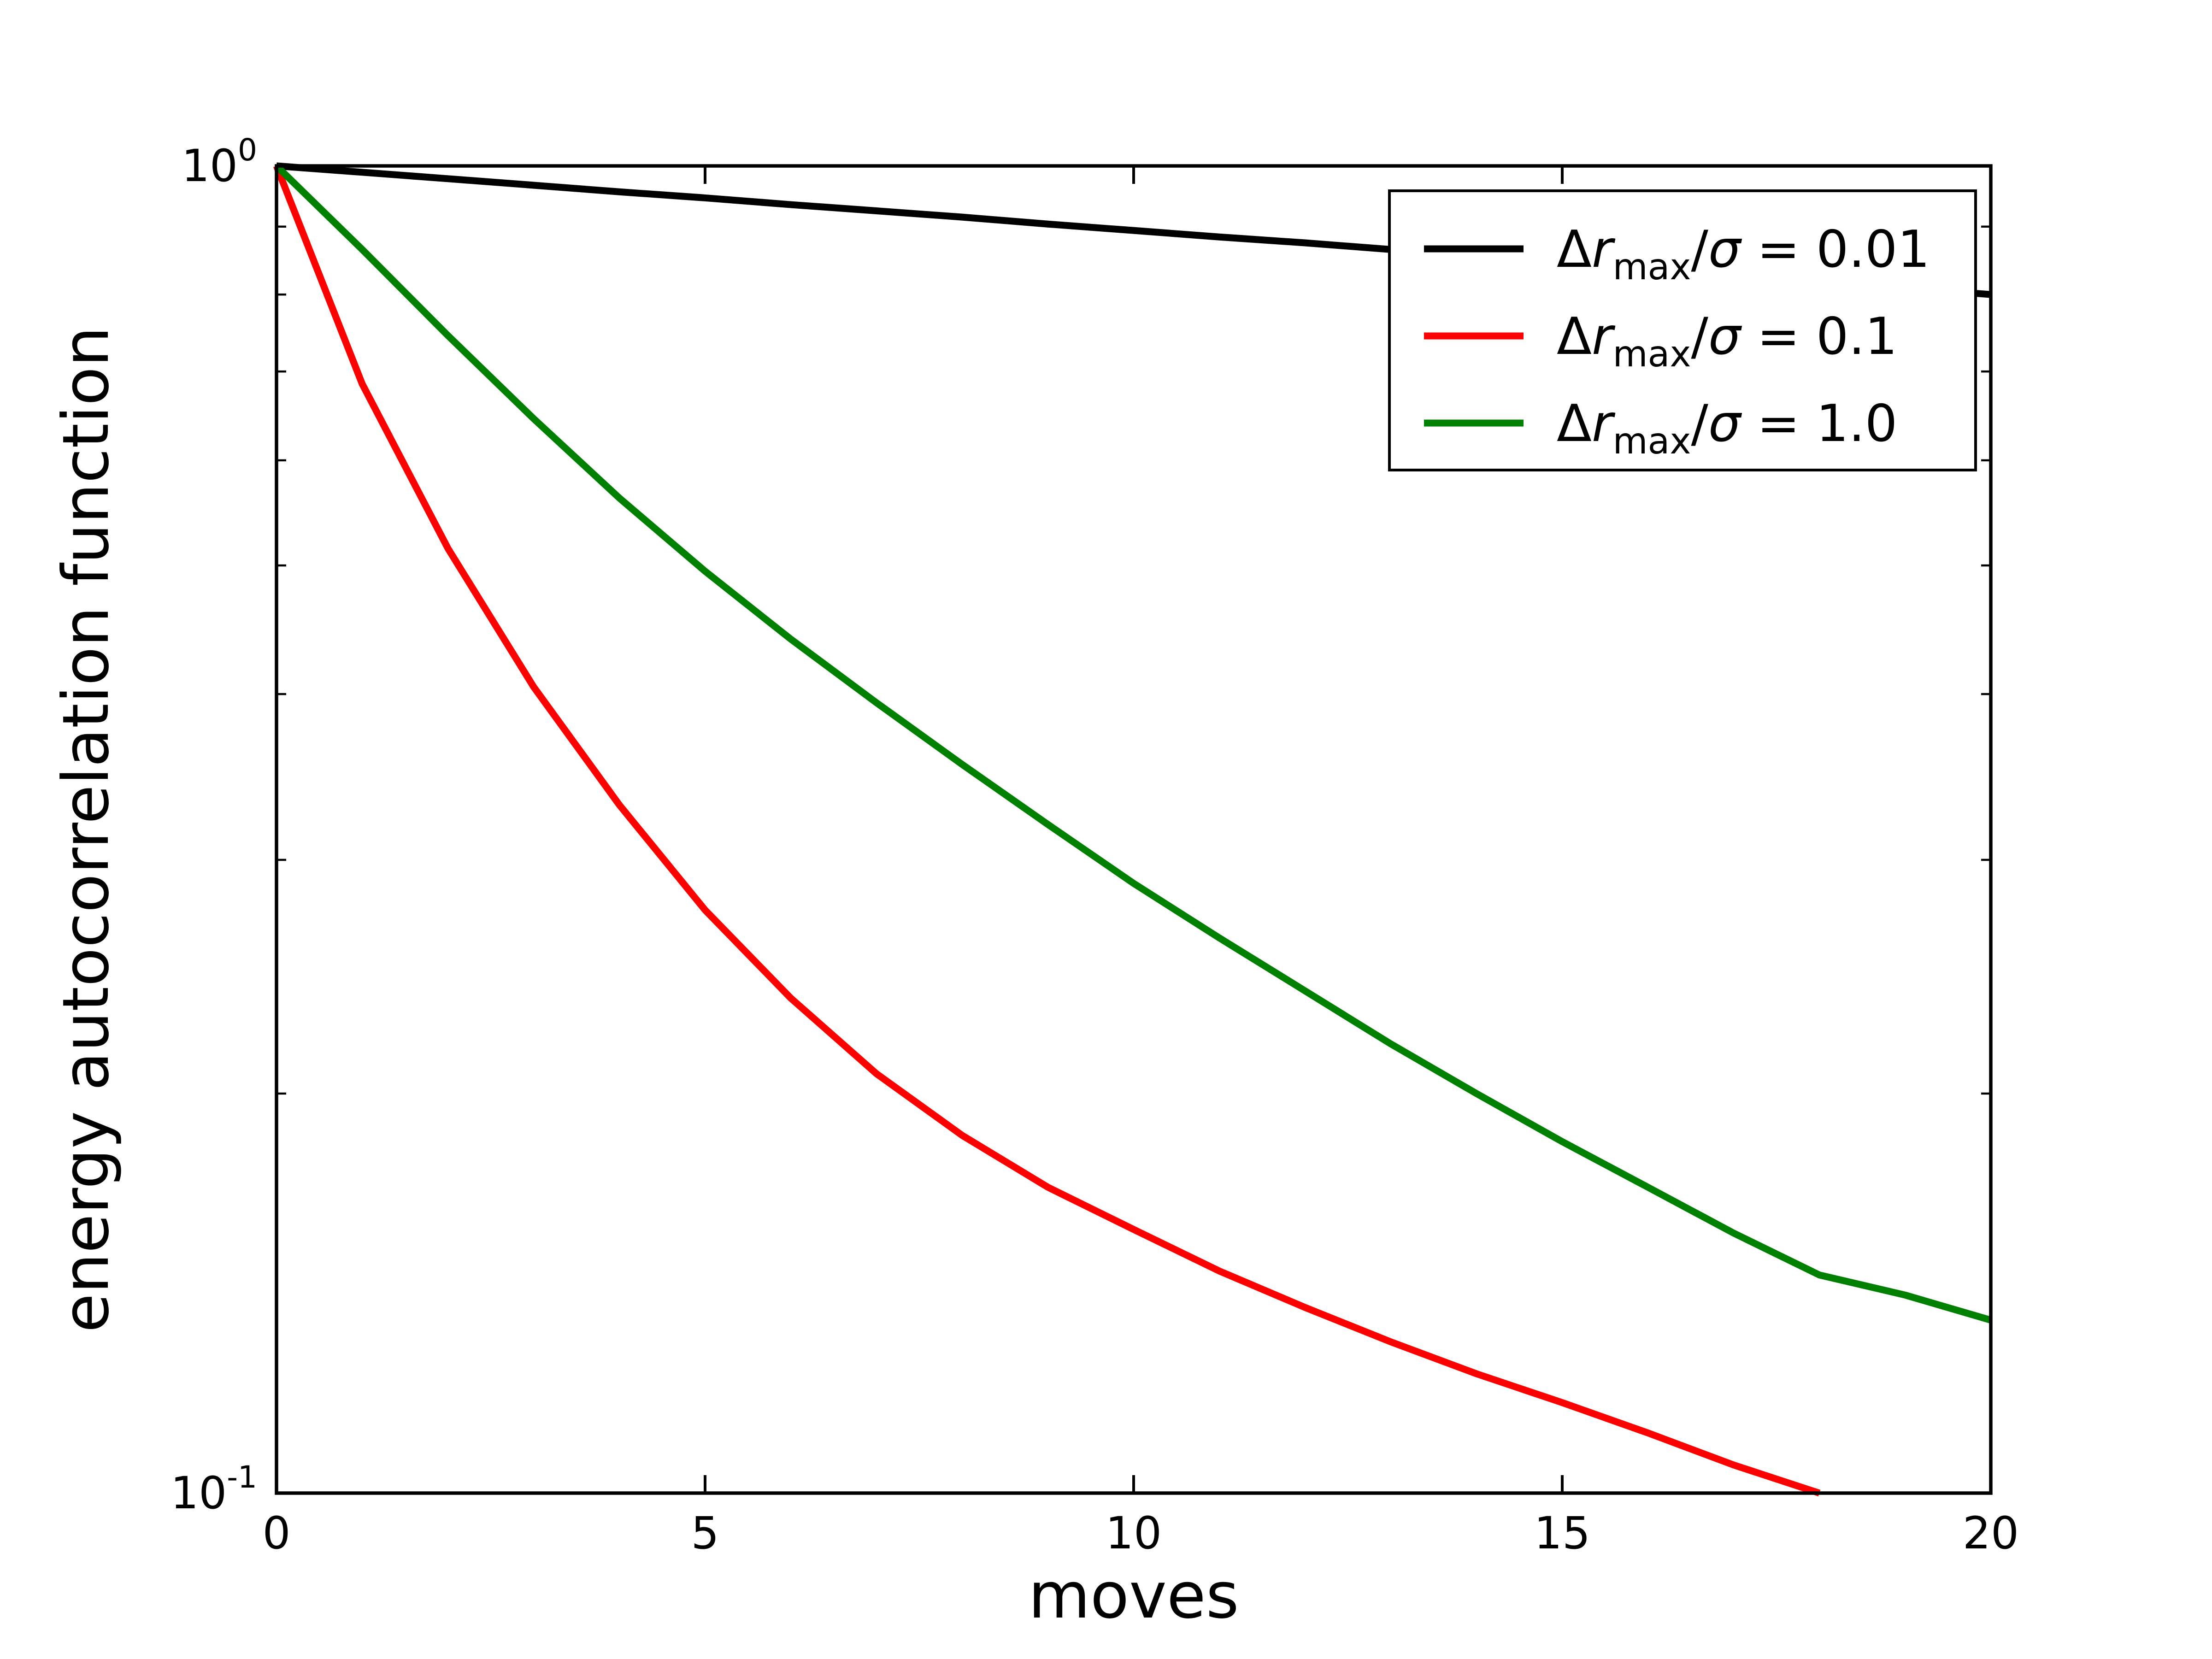 Image resolution: width=2212 pixels, height=1659 pixels. Describe the element at coordinates (214, 1489) in the screenshot. I see `y-tick-label: 10⁻¹` at that location.